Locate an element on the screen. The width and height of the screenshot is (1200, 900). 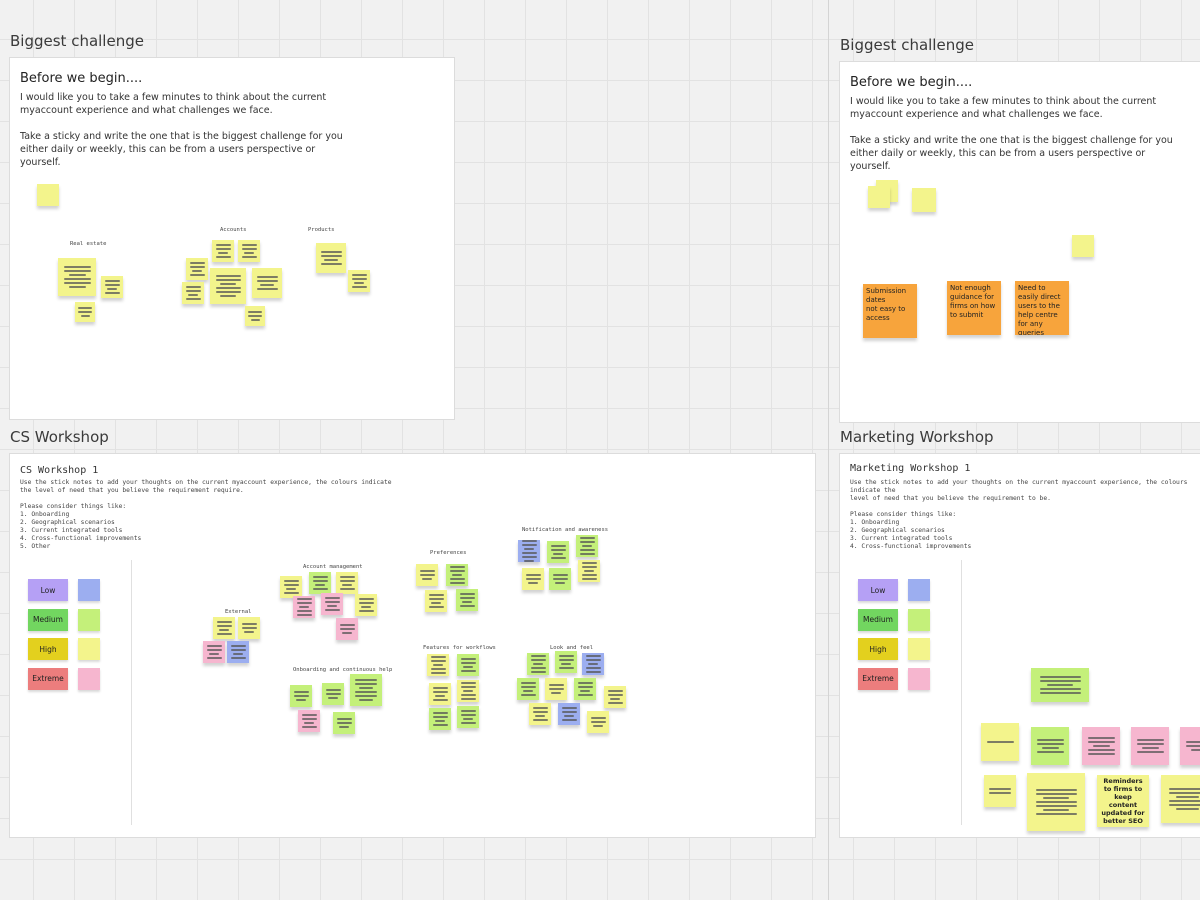
frame-title-cs-workshop: CS Workshop is located at coordinates (59, 437).